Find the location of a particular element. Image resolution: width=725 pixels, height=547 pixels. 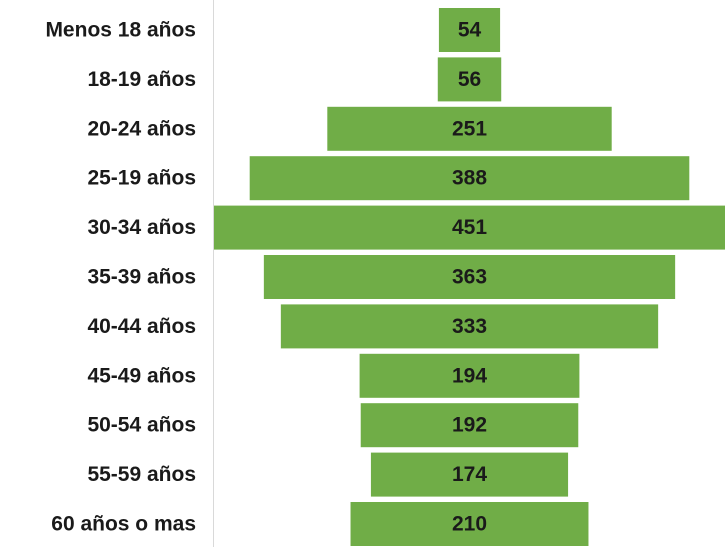

category-label: 60 años o mas is located at coordinates (123, 524).